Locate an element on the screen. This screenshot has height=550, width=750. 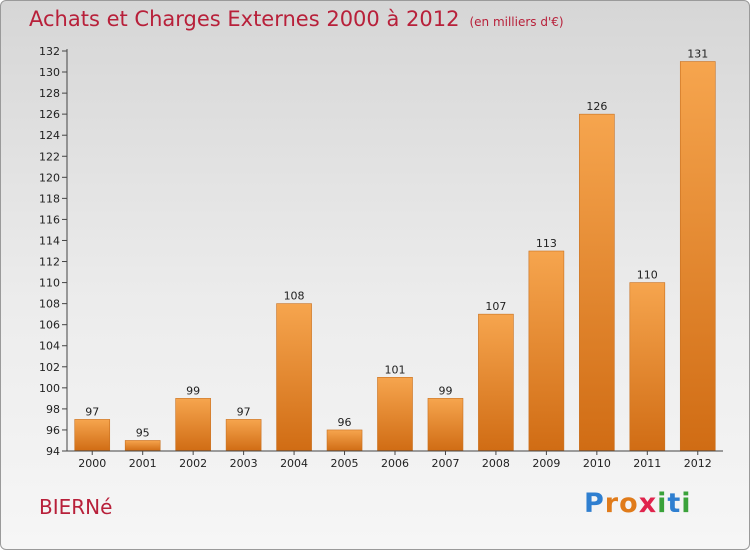
x-tick-2004: 2004 is located at coordinates (294, 463).